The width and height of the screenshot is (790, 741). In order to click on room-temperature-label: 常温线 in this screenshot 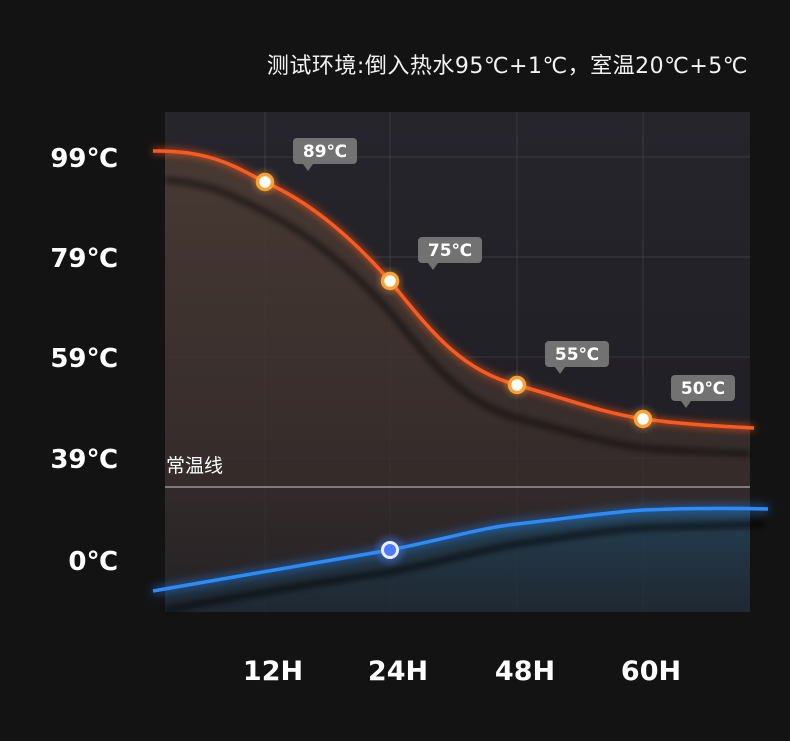, I will do `click(194, 466)`.